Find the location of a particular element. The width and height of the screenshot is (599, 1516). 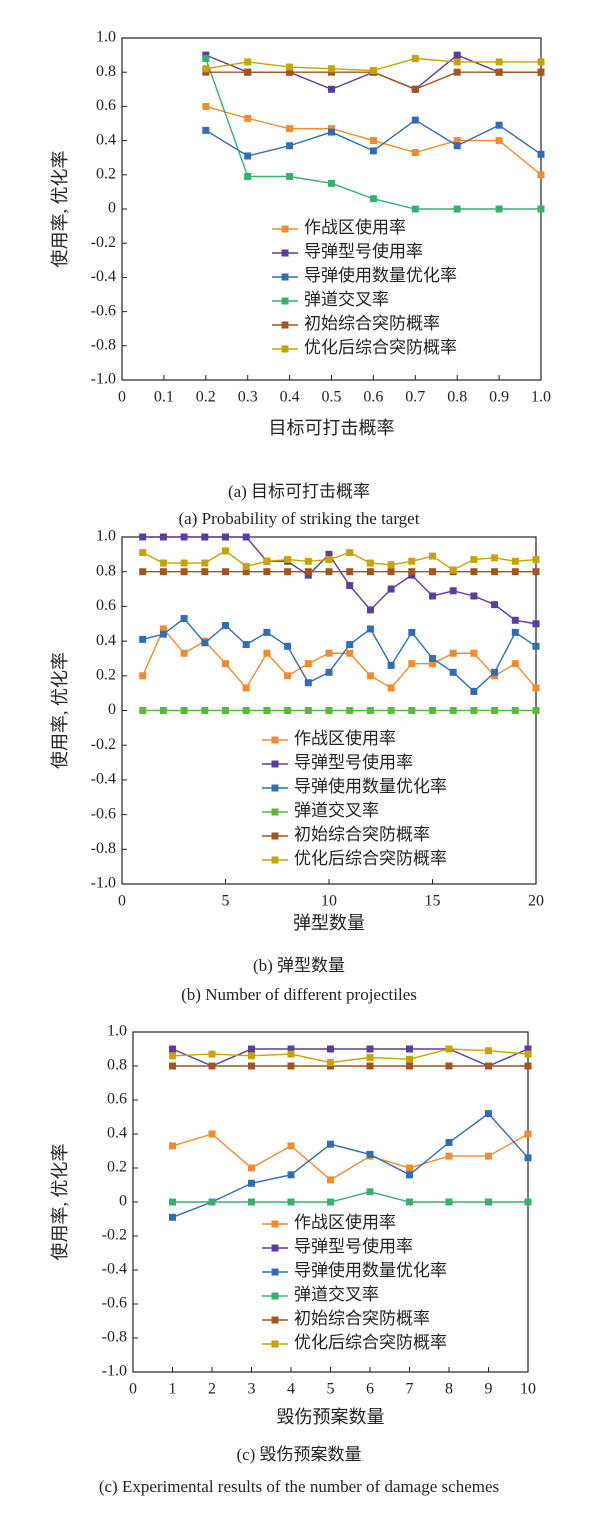

caption: (b) 弹型数量 is located at coordinates (299, 965).